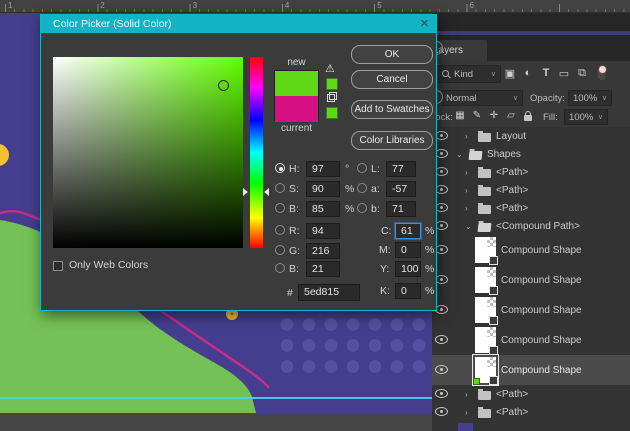 This screenshot has height=431, width=630. I want to click on lock-position-icon: ✛, so click(494, 115).